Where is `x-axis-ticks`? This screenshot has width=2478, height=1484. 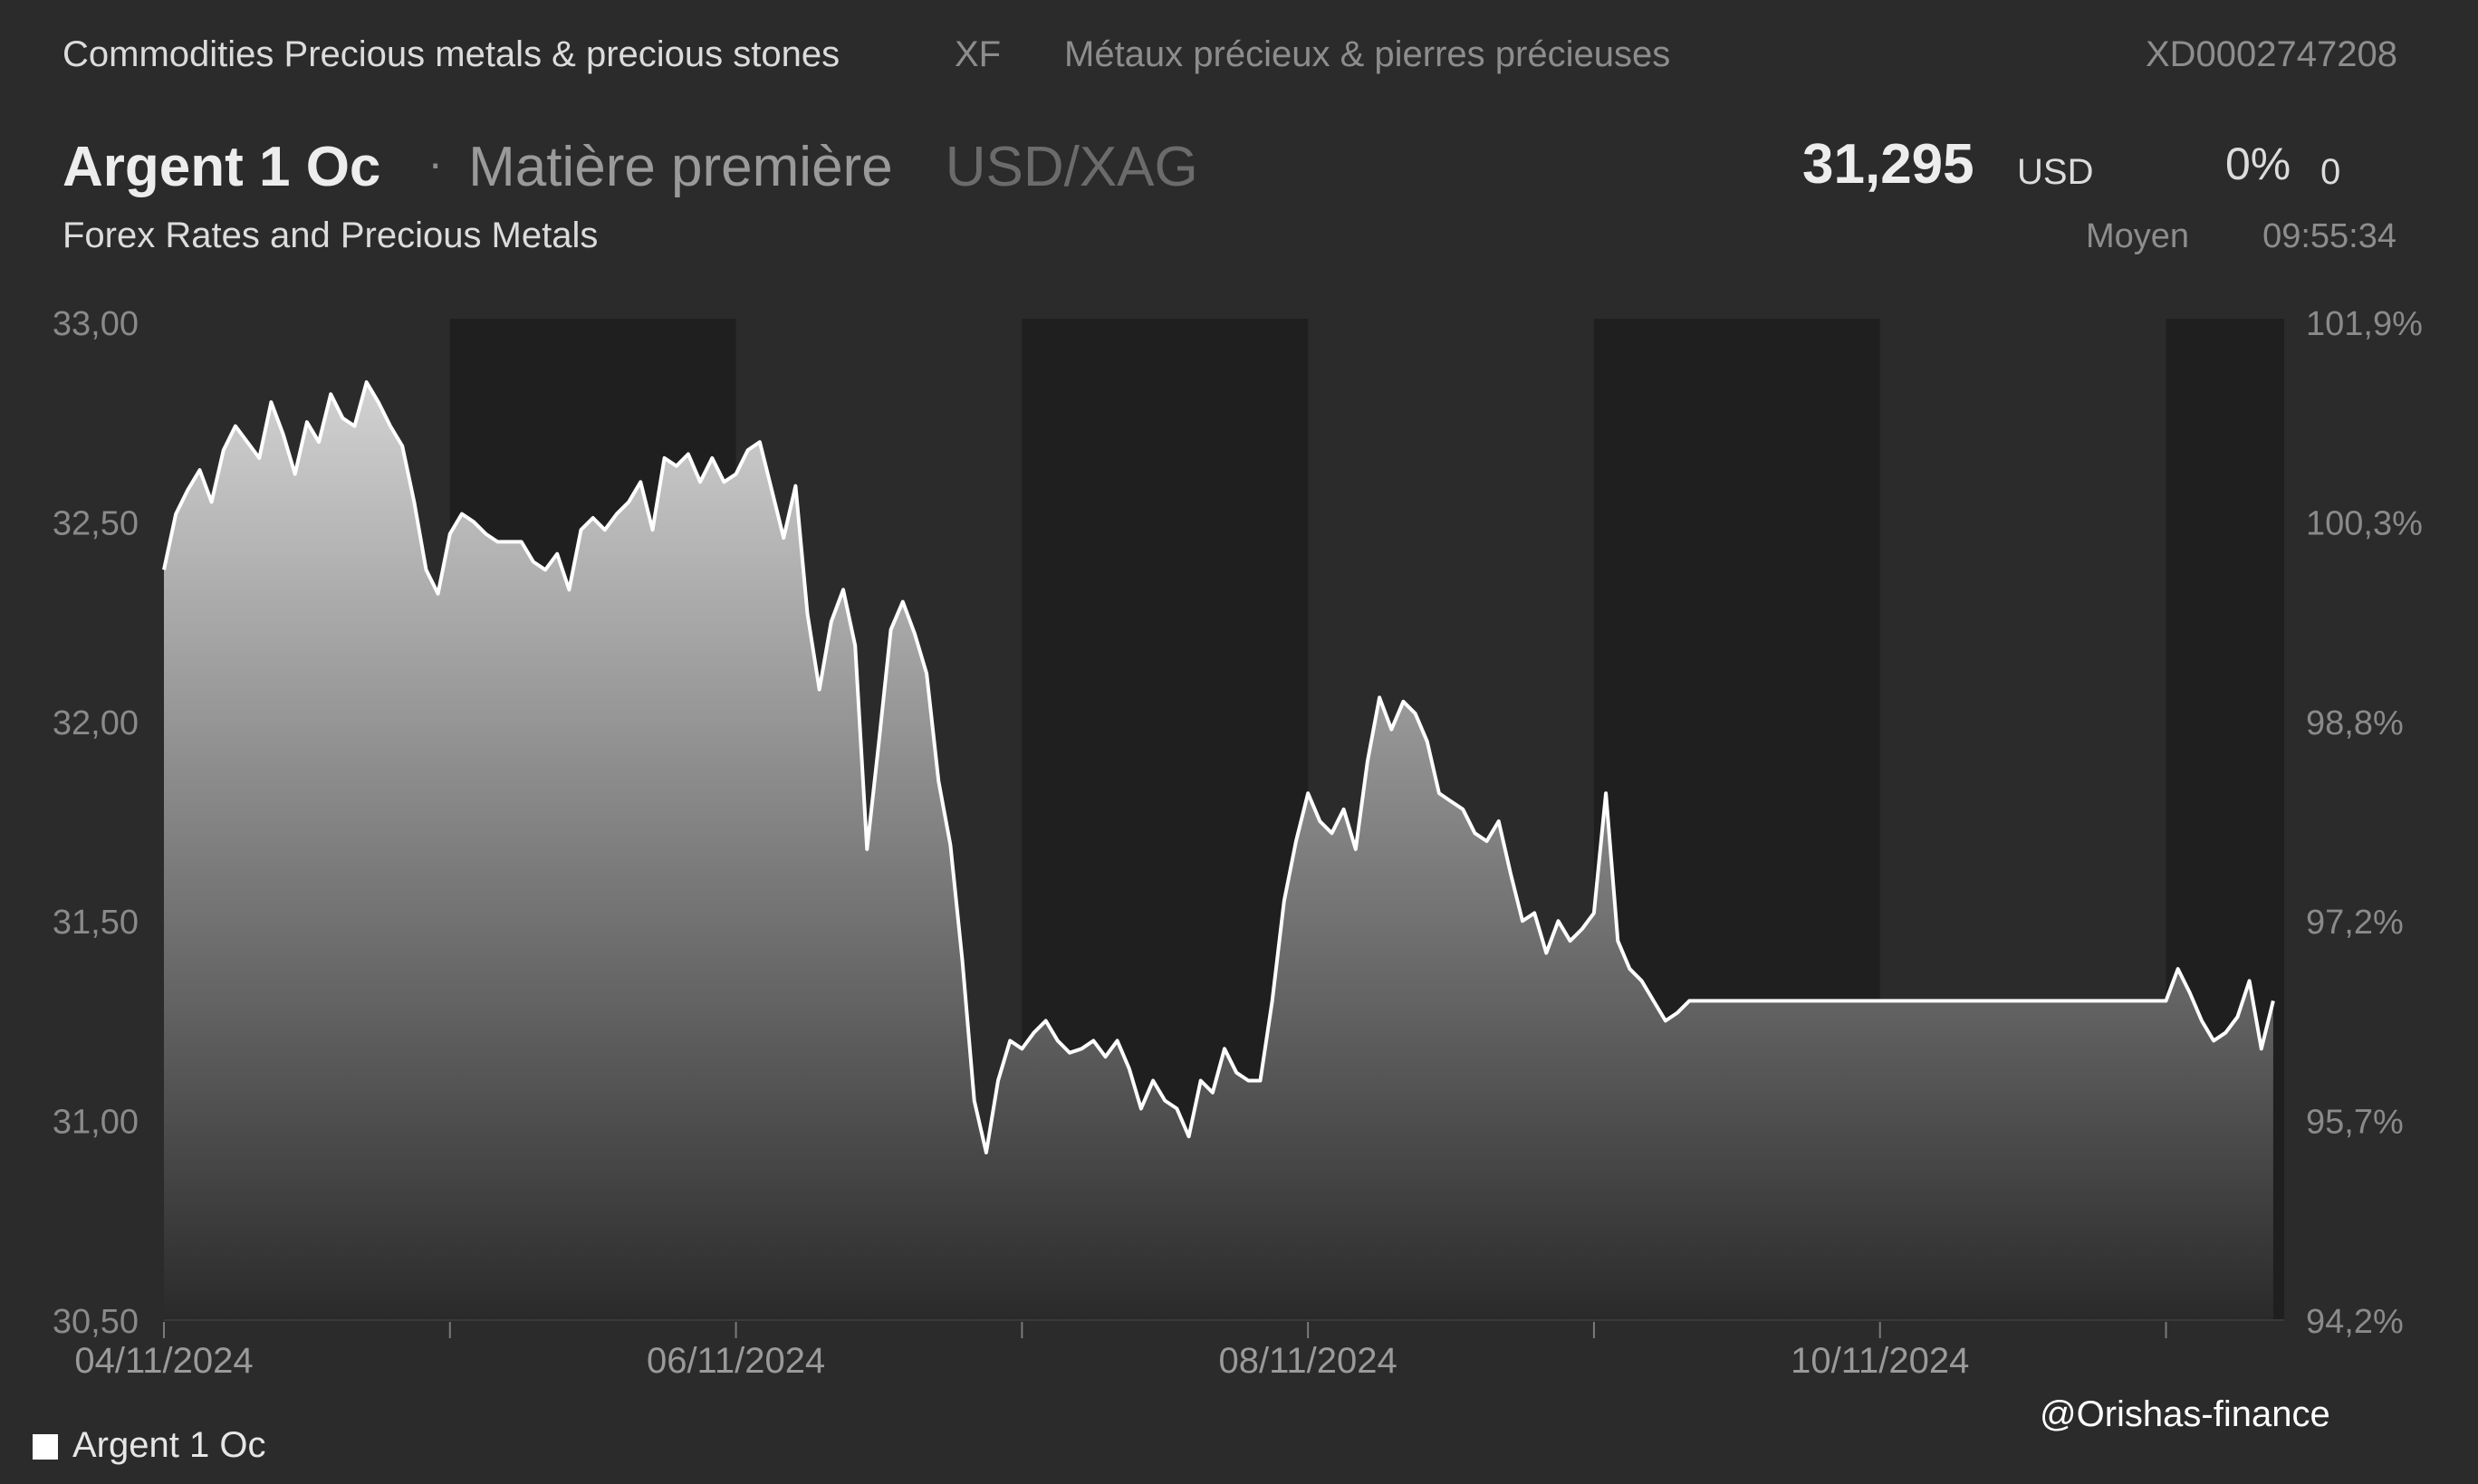 x-axis-ticks is located at coordinates (1165, 1330).